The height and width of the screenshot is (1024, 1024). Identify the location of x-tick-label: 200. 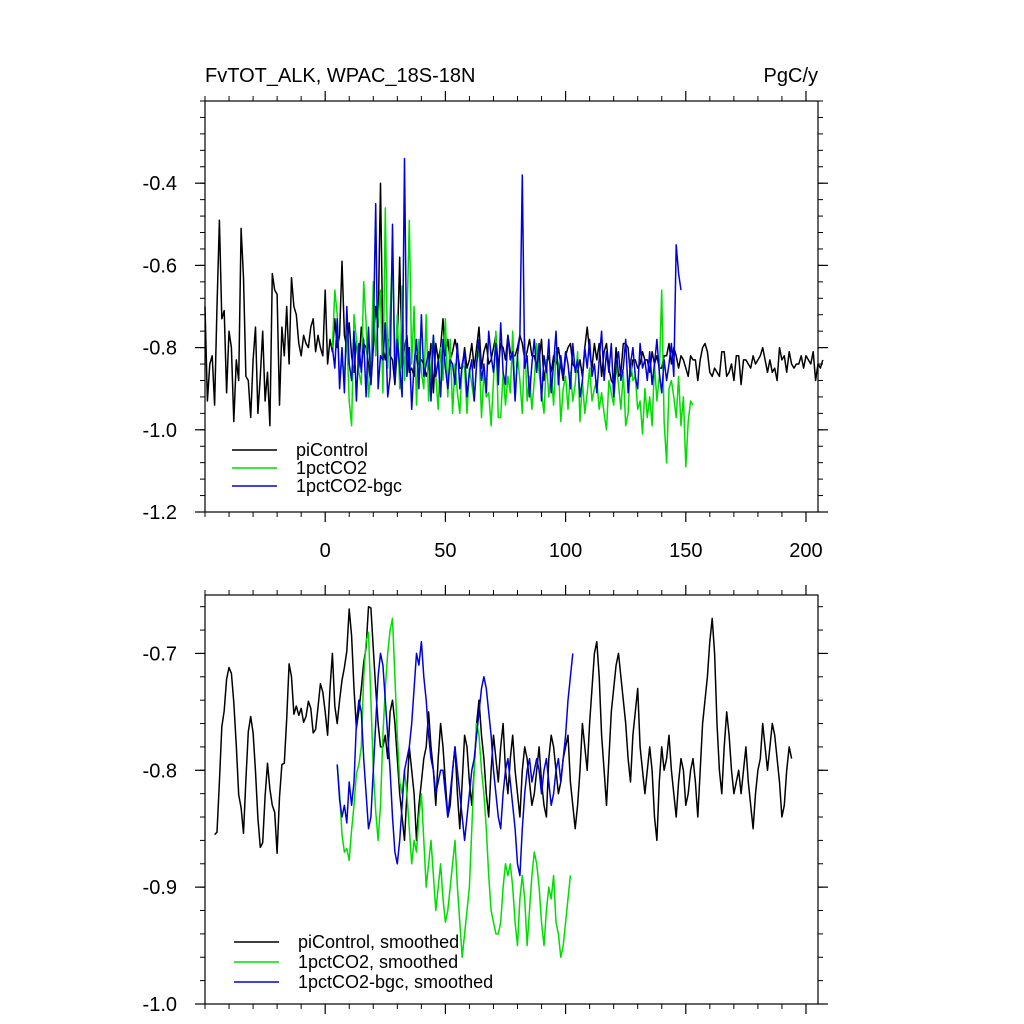
(805, 551).